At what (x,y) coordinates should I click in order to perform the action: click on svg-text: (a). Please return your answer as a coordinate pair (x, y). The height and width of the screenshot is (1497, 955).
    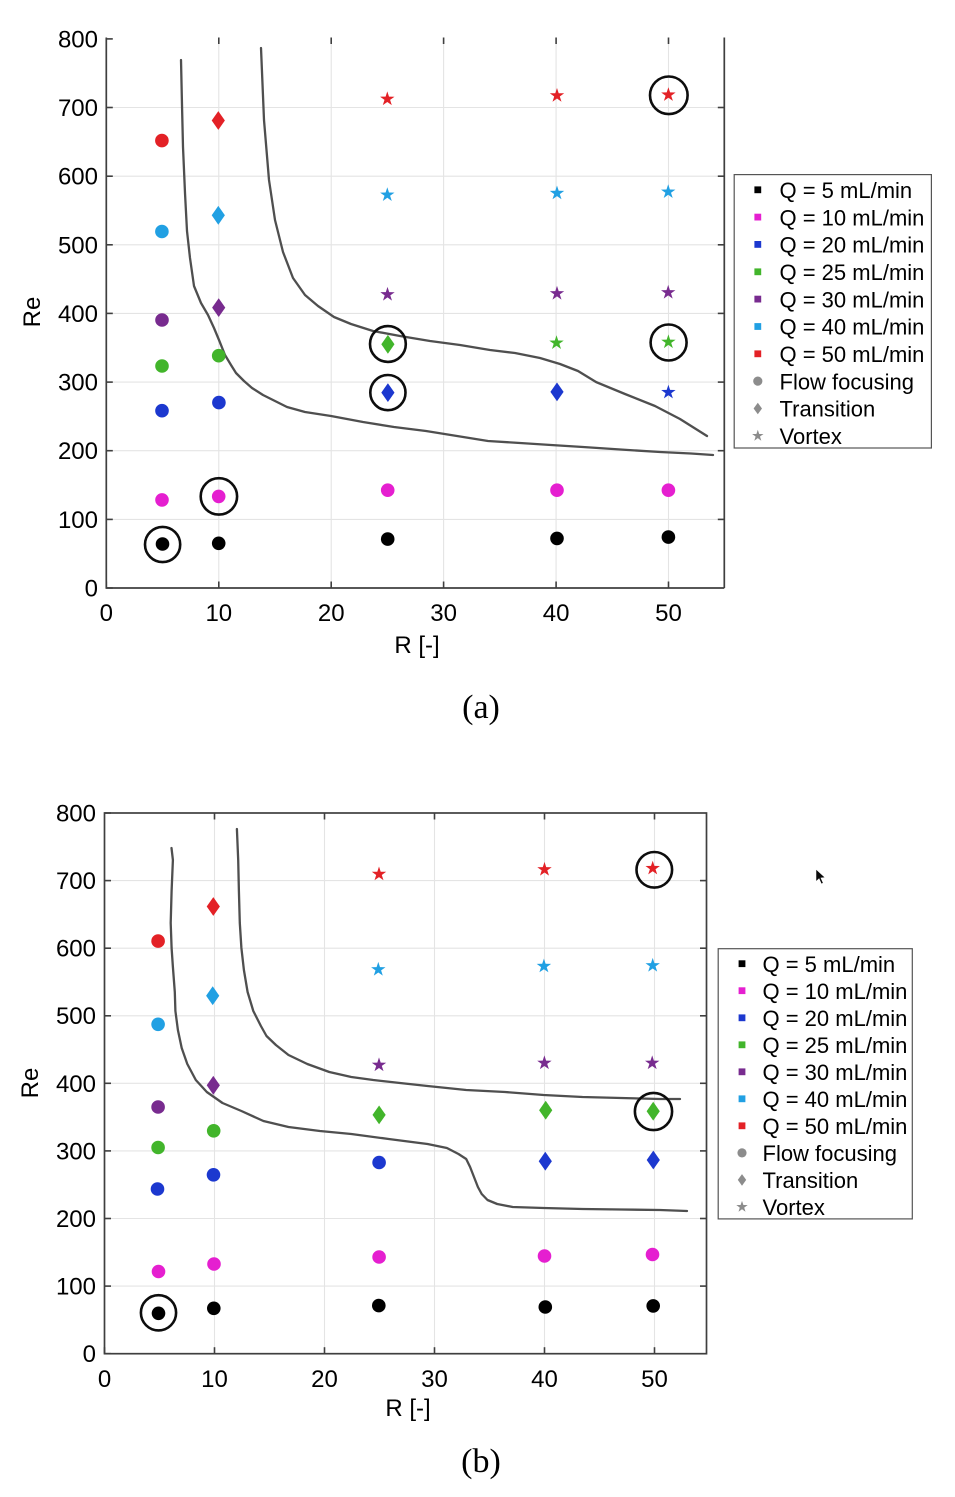
    Looking at the image, I should click on (481, 707).